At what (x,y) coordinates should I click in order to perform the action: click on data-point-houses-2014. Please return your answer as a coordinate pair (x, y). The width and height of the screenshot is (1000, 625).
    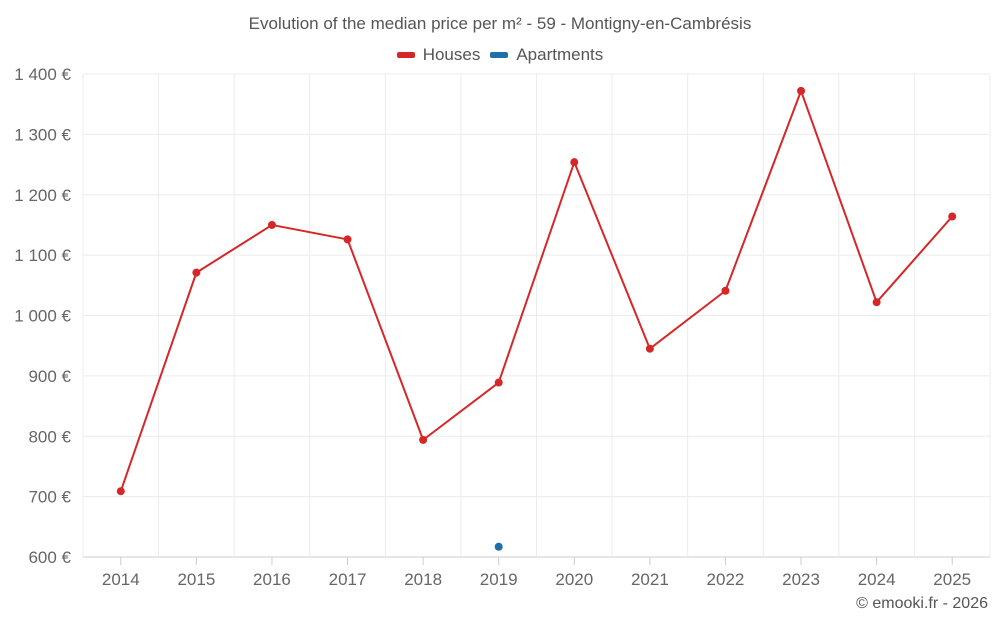
    Looking at the image, I should click on (120, 491).